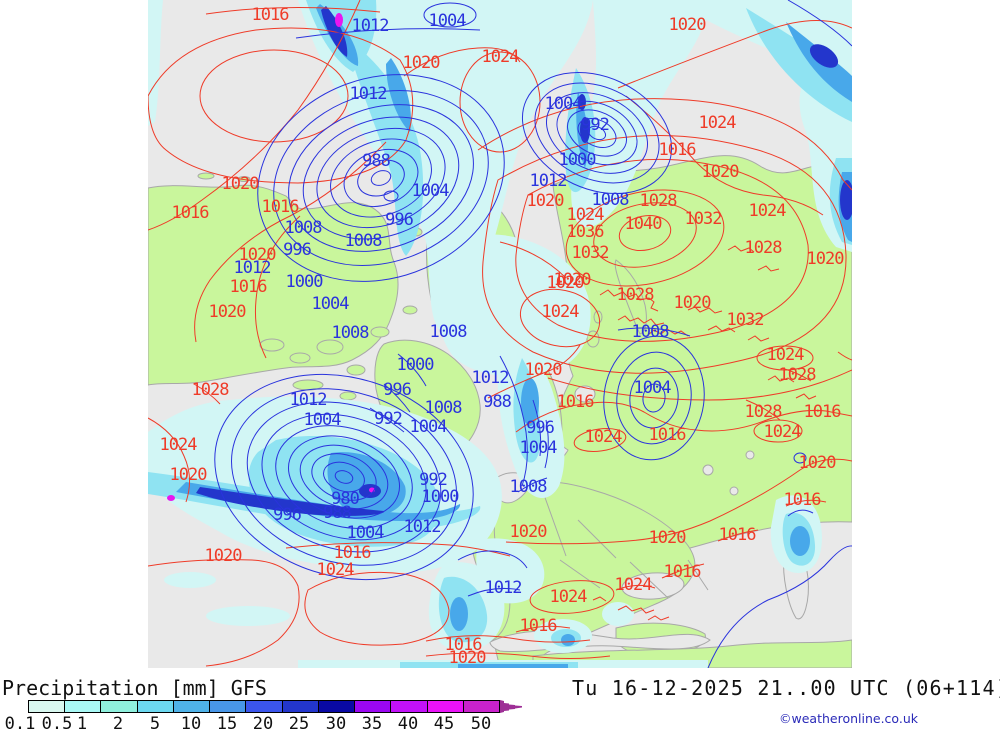  Describe the element at coordinates (134, 688) in the screenshot. I see `product-title: Precipitation [mm] GFS` at that location.